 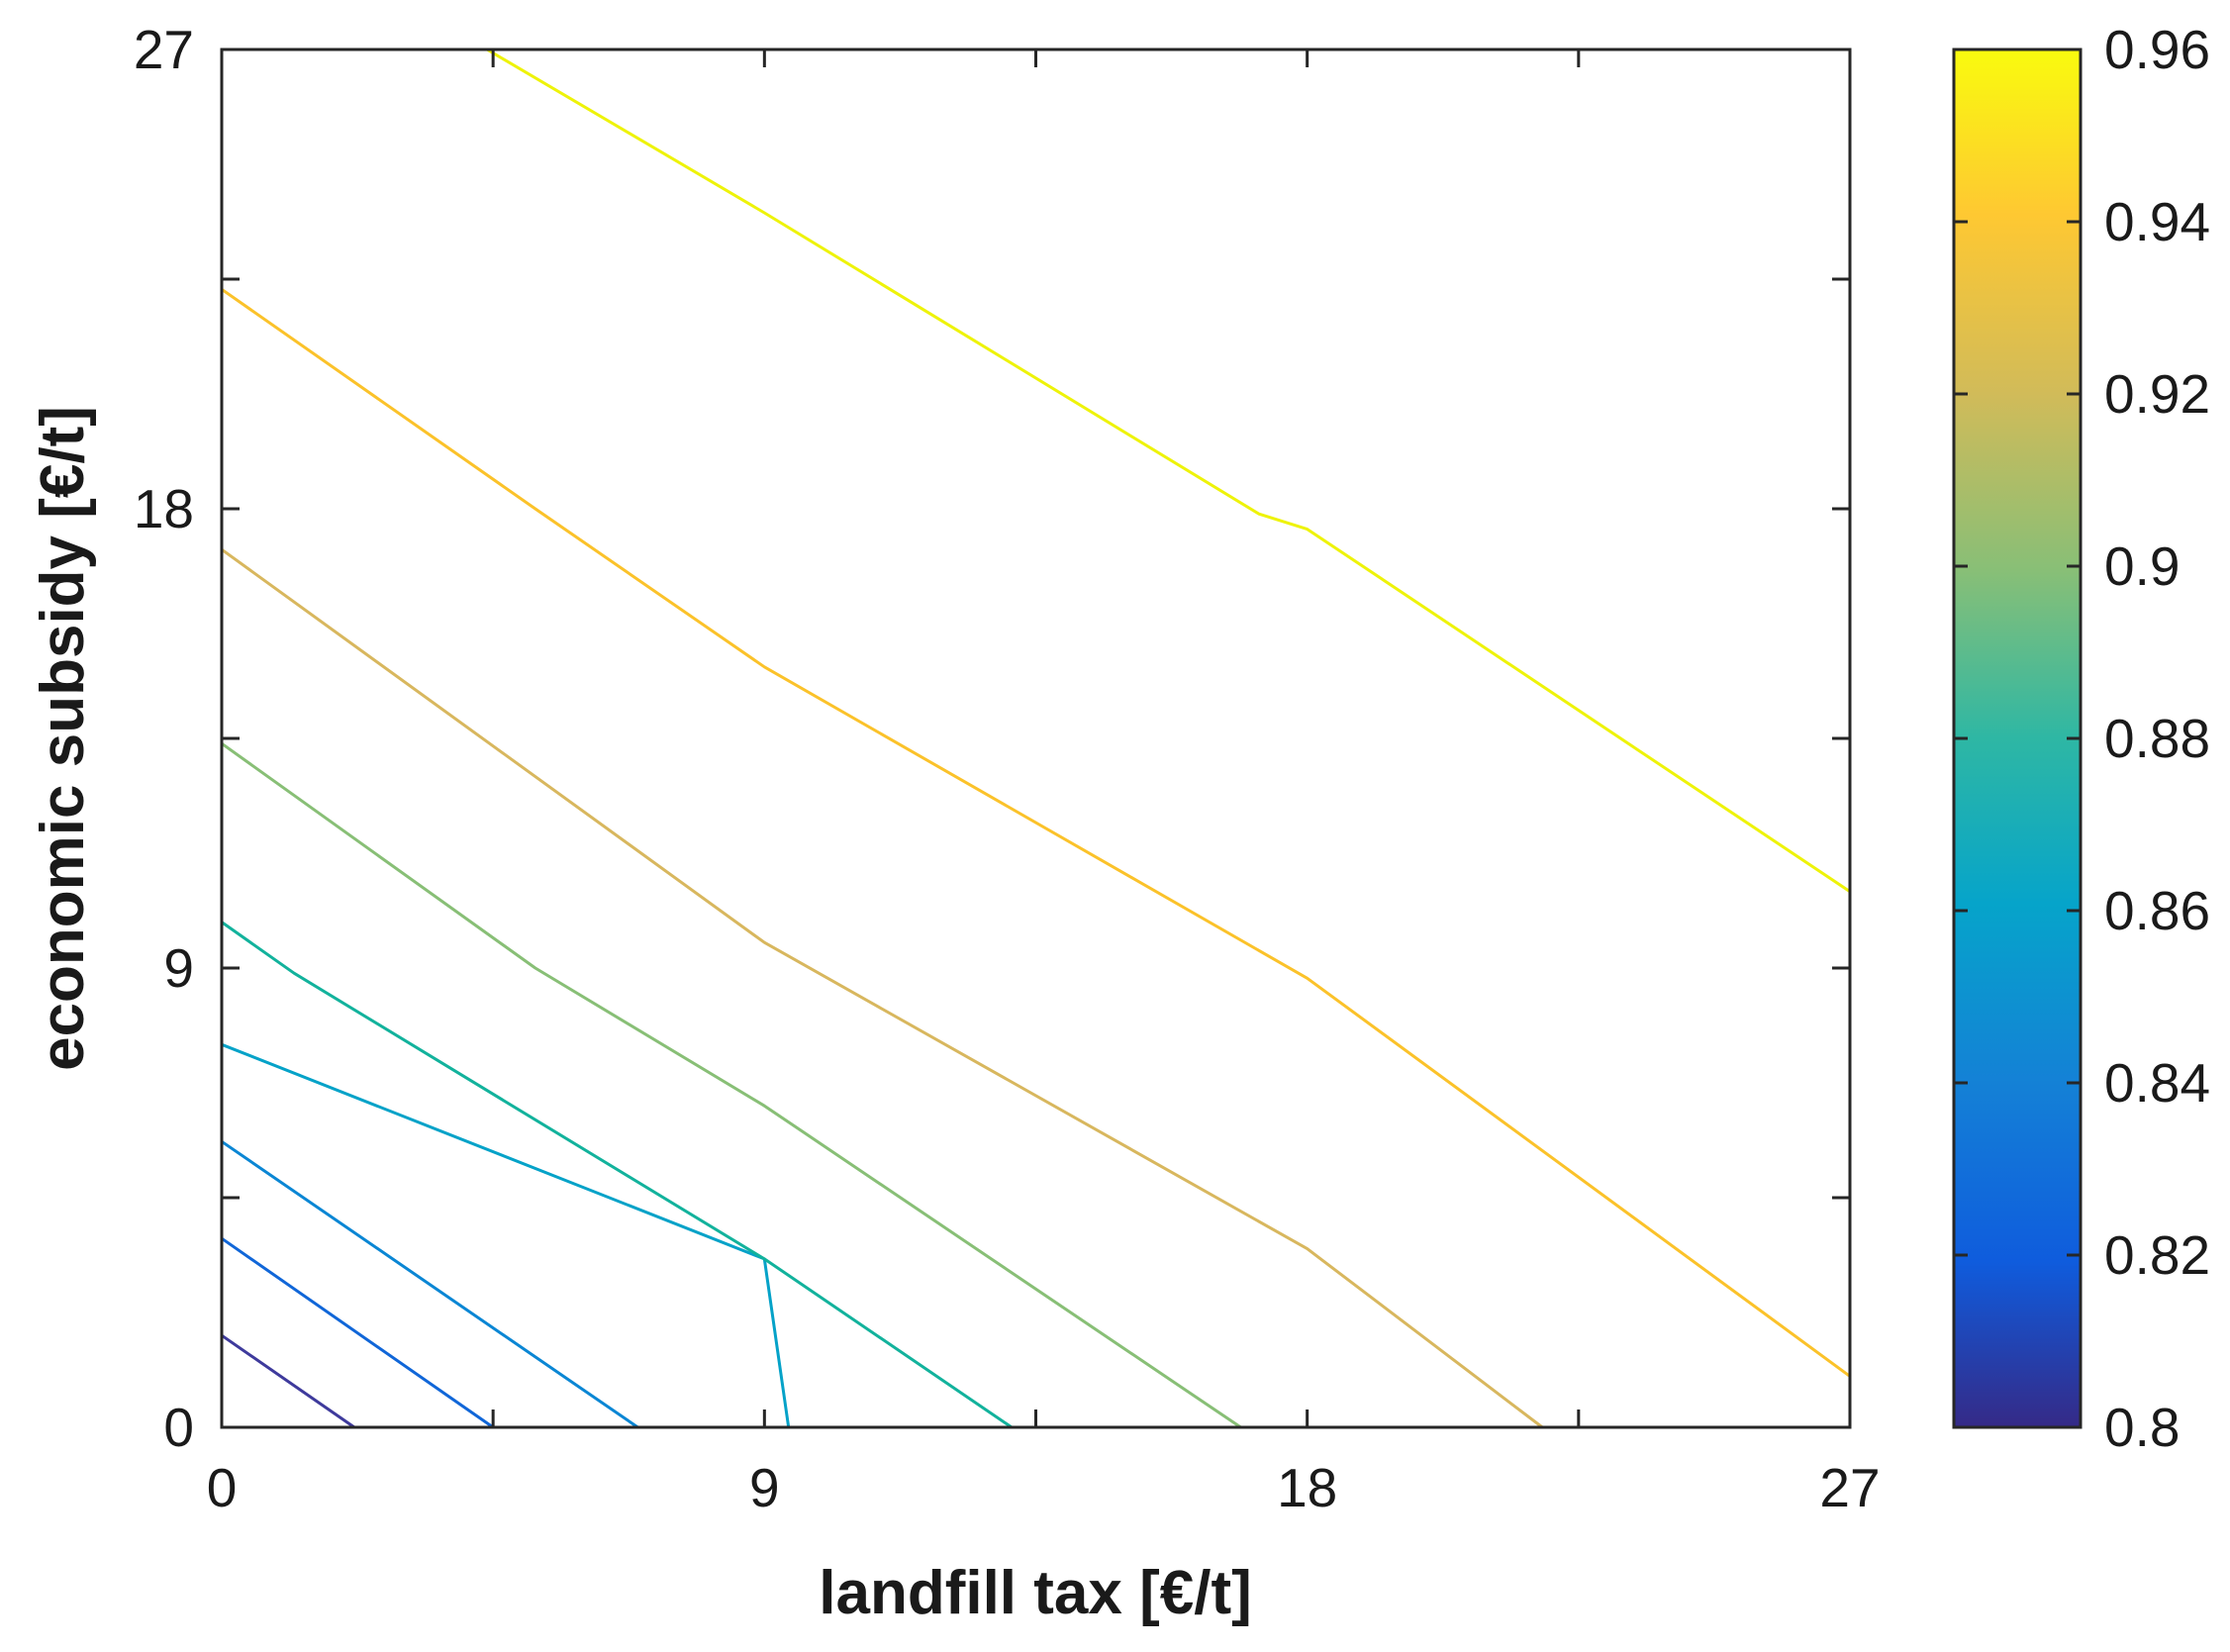 What do you see at coordinates (2157, 49) in the screenshot?
I see `colorbar-tick-label: 0.96` at bounding box center [2157, 49].